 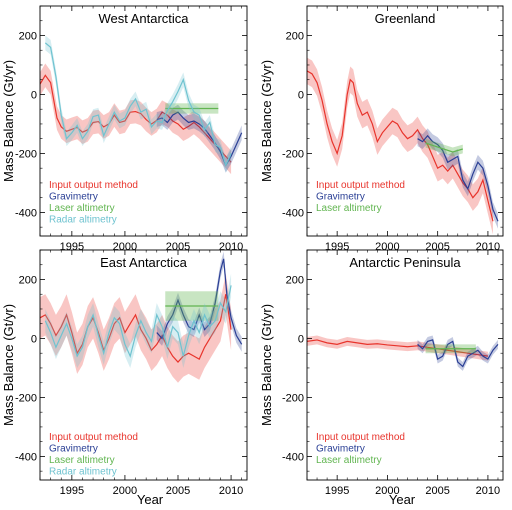 I want to click on input-output-method-band, so click(x=136, y=119).